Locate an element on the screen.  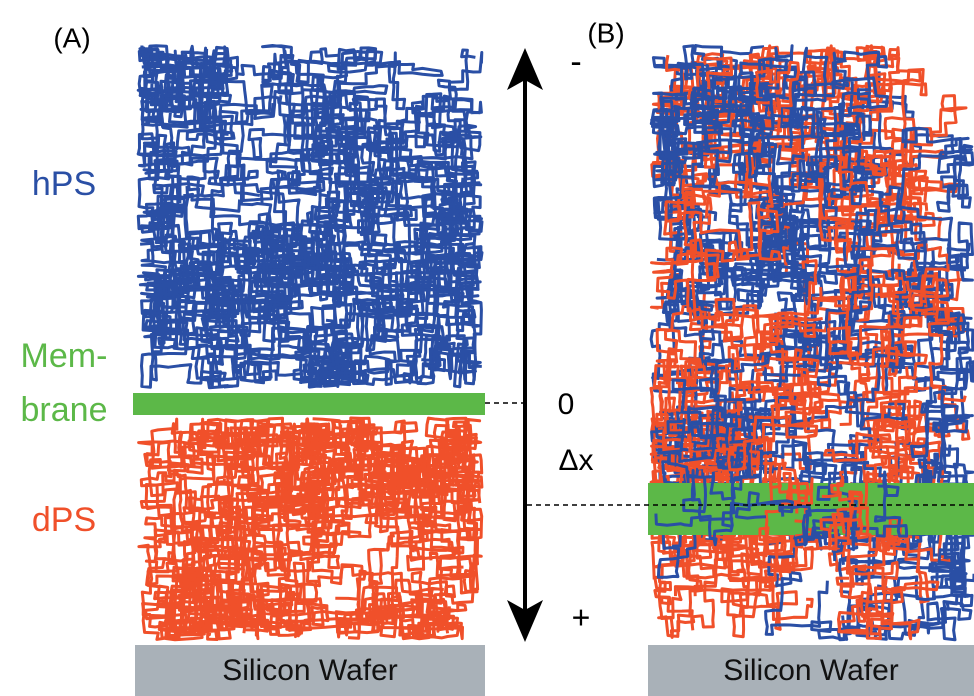
panel-label: (A) is located at coordinates (71, 37).